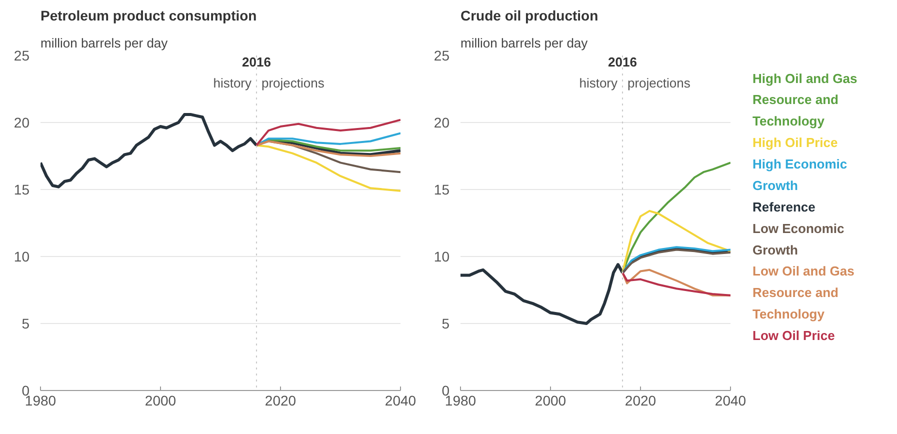  What do you see at coordinates (784, 206) in the screenshot?
I see `text: Reference` at bounding box center [784, 206].